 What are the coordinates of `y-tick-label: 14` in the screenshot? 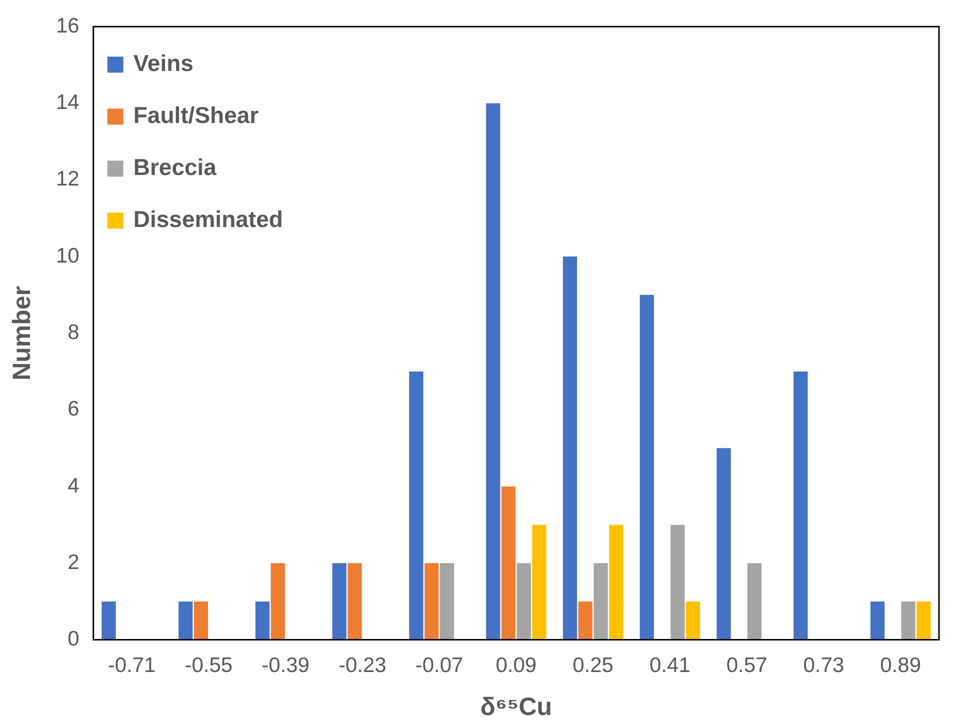 It's located at (68, 102).